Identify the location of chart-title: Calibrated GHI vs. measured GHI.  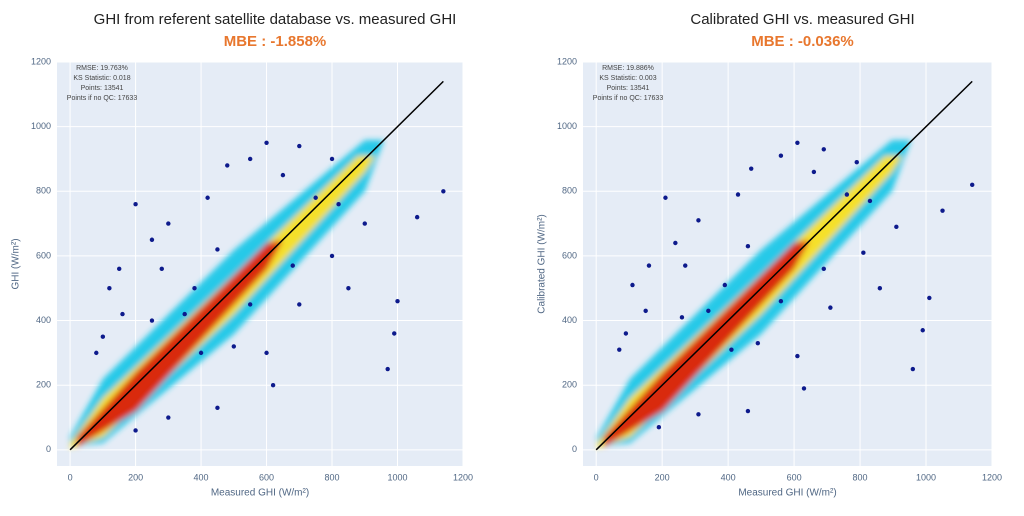
(802, 19).